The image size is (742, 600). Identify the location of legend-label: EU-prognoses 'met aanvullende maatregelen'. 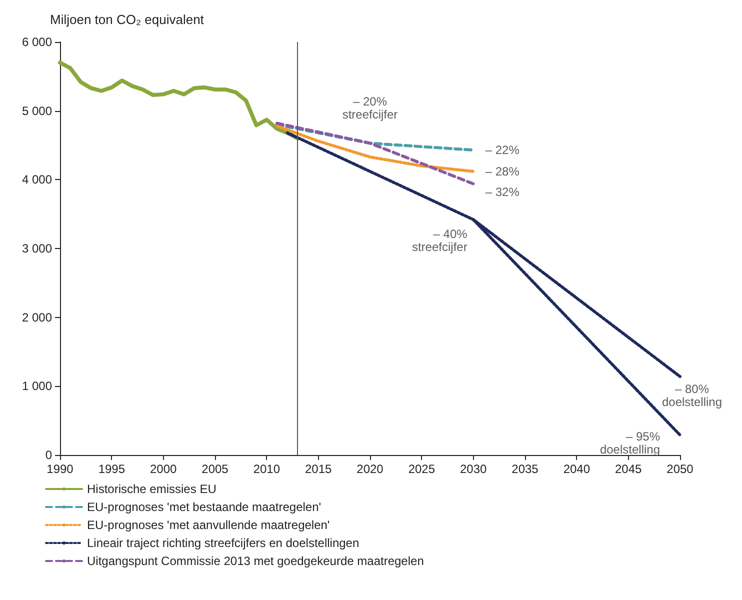
(208, 525).